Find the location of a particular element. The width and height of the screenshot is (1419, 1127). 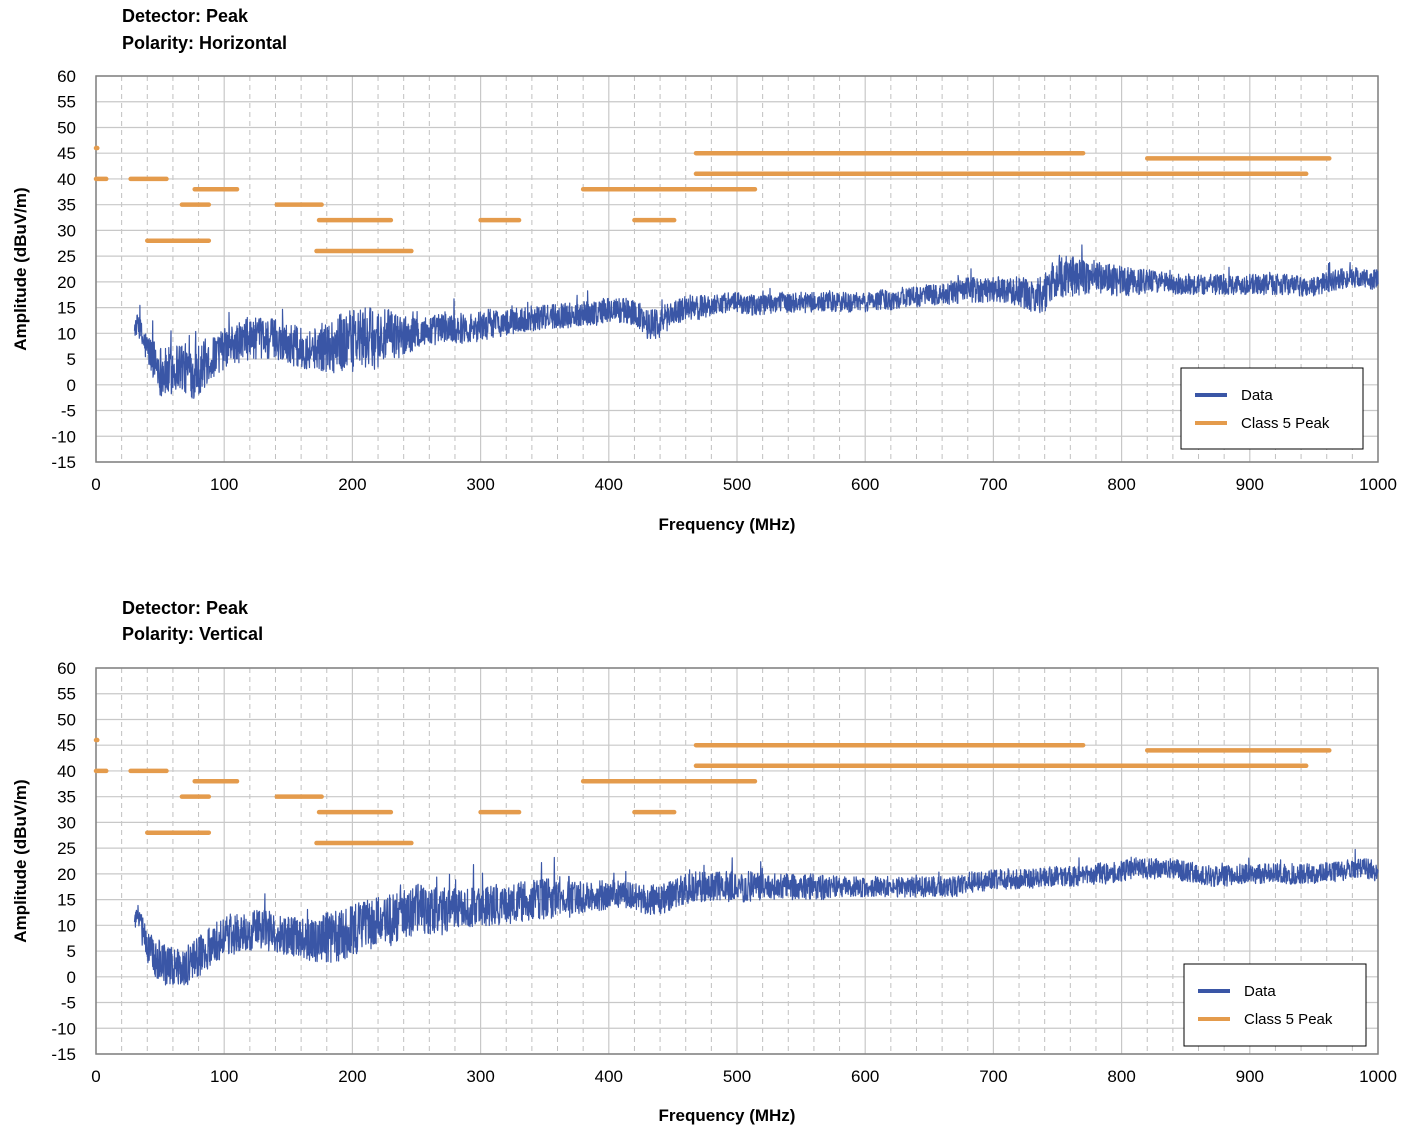

chart-title-polarity: Polarity: Vertical is located at coordinates (193, 634).